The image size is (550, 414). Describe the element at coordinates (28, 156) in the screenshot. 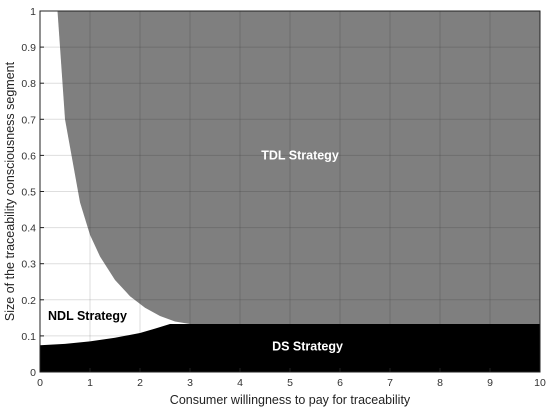

I see `y-tick-label: 0.6` at that location.